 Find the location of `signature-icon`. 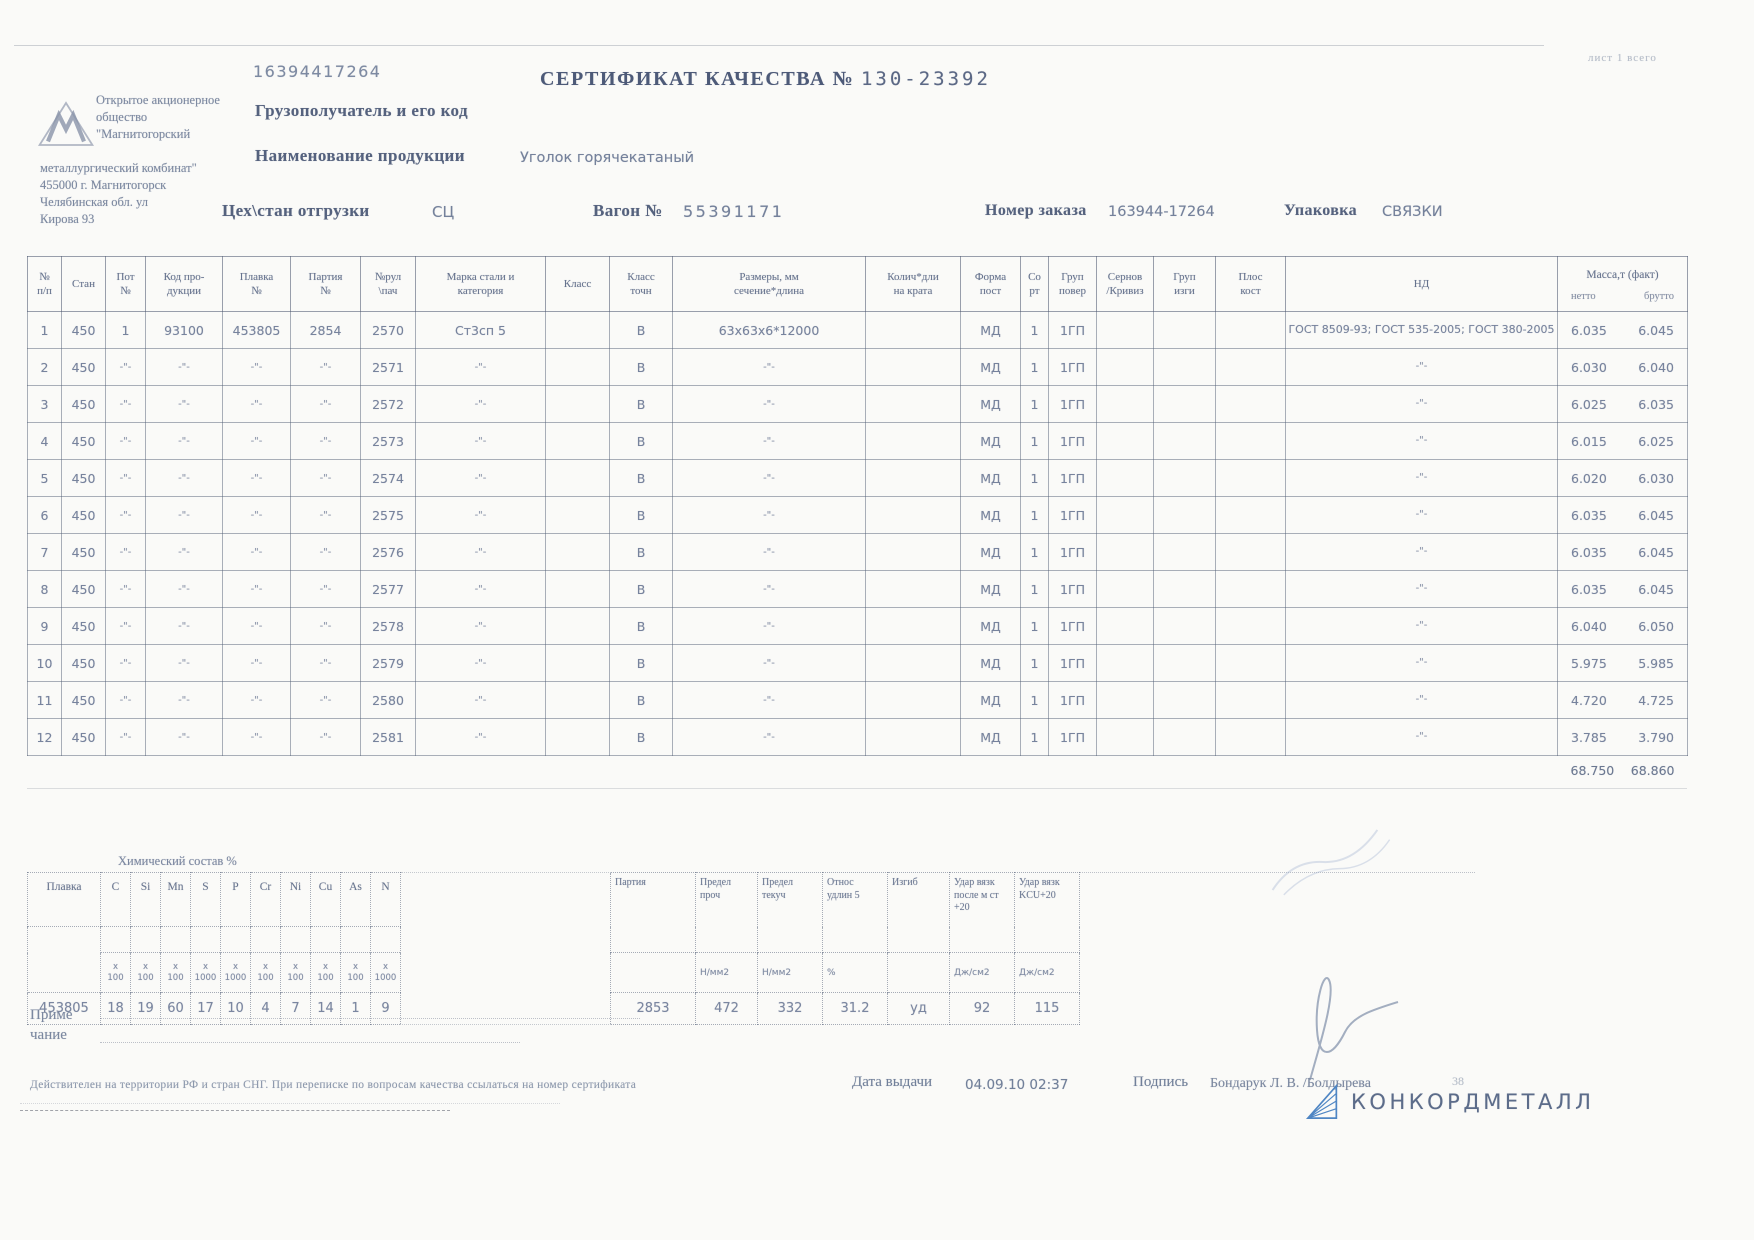

signature-icon is located at coordinates (1354, 1029).